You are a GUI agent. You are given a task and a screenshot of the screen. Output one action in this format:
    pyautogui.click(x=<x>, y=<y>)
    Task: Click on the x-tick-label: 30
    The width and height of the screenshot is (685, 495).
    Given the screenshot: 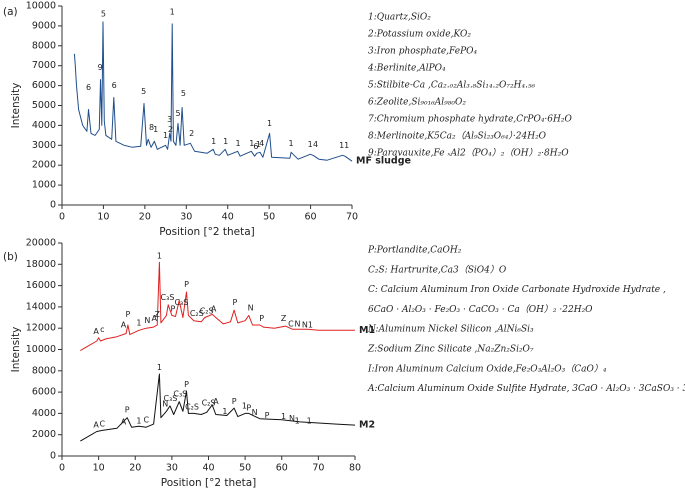 What is the action you would take?
    pyautogui.click(x=172, y=468)
    